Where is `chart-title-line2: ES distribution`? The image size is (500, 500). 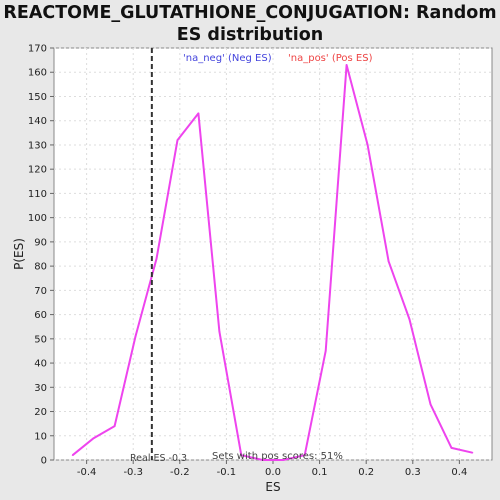
chart-title-line2: ES distribution is located at coordinates (250, 35).